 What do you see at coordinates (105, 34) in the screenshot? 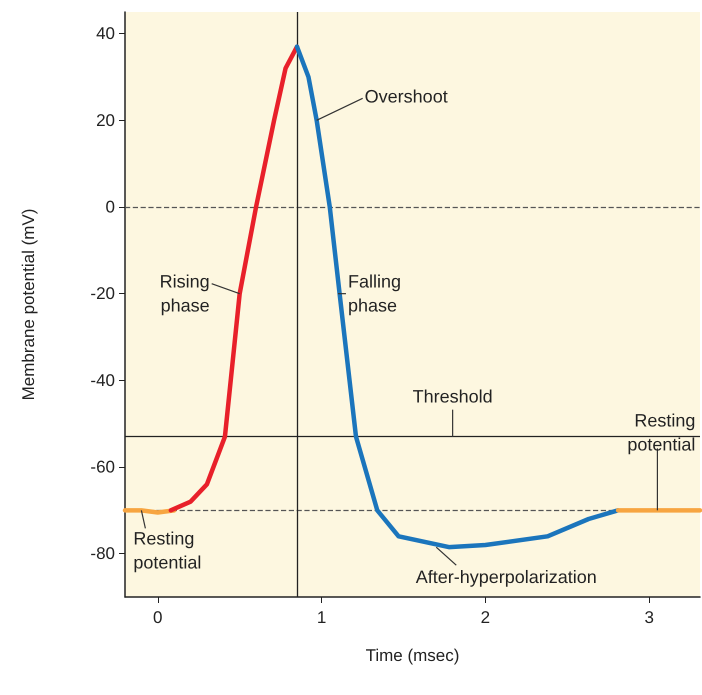
I see `y-tick-label: 40` at bounding box center [105, 34].